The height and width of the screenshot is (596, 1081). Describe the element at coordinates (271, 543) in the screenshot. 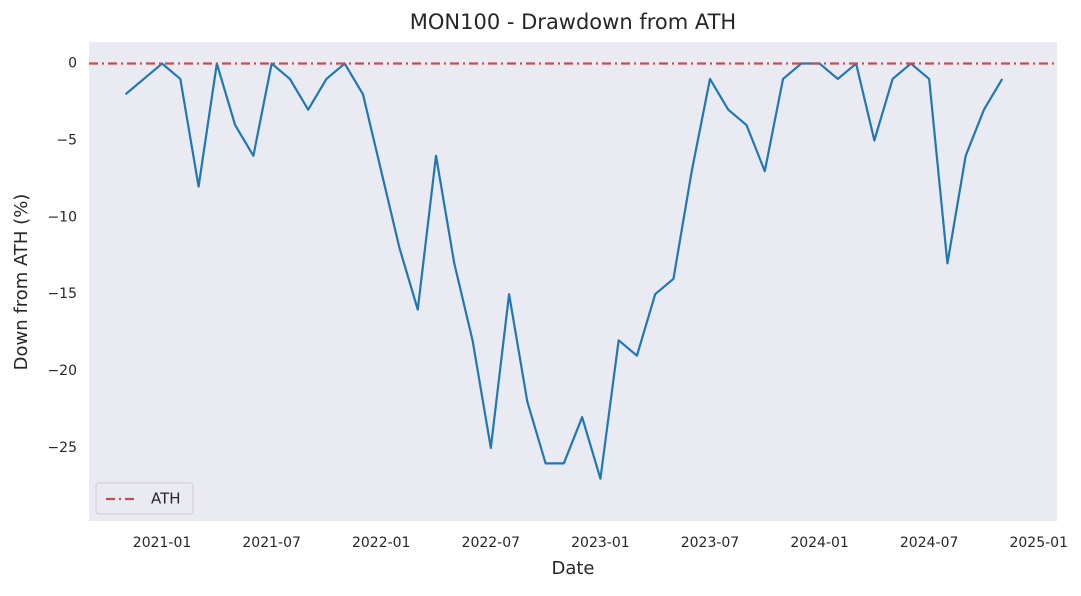

I see `x-tick-label: 2021-07` at that location.